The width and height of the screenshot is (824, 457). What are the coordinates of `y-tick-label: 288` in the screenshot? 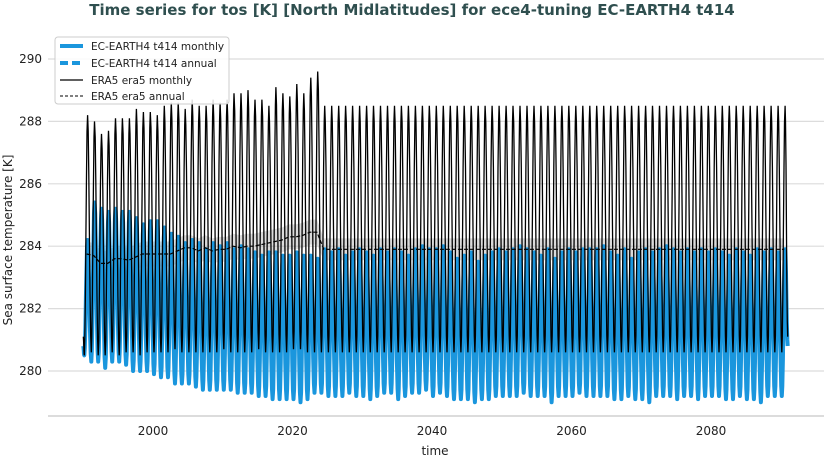 It's located at (30, 121).